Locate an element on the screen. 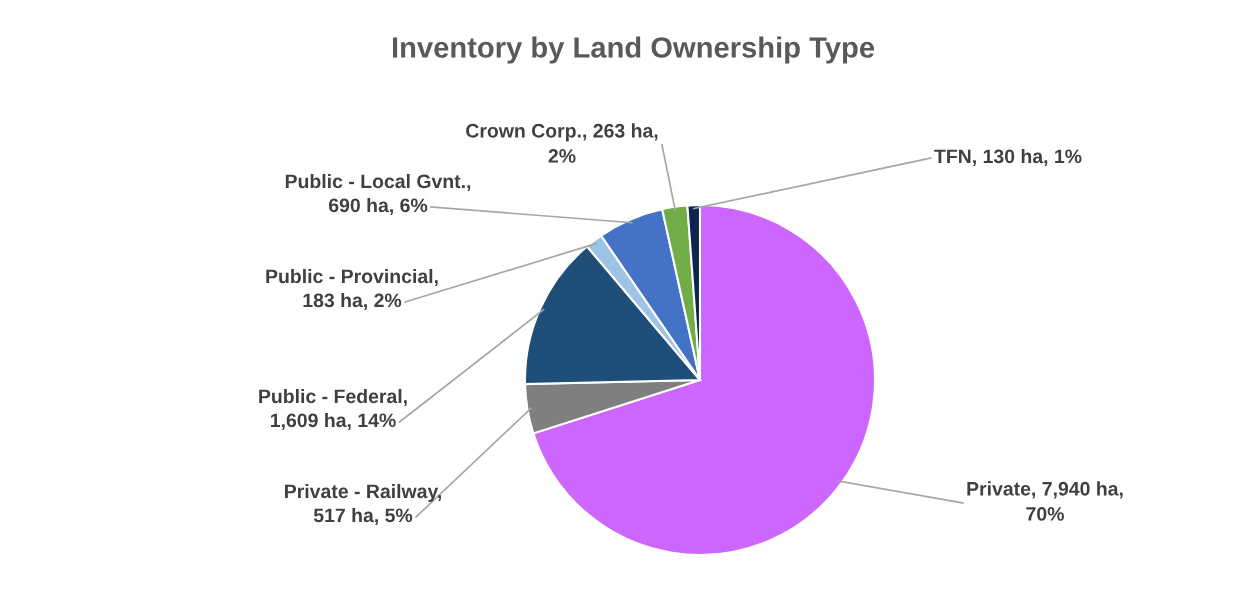  slice-label: Public - Provincial, 183 ha, 2% is located at coordinates (352, 289).